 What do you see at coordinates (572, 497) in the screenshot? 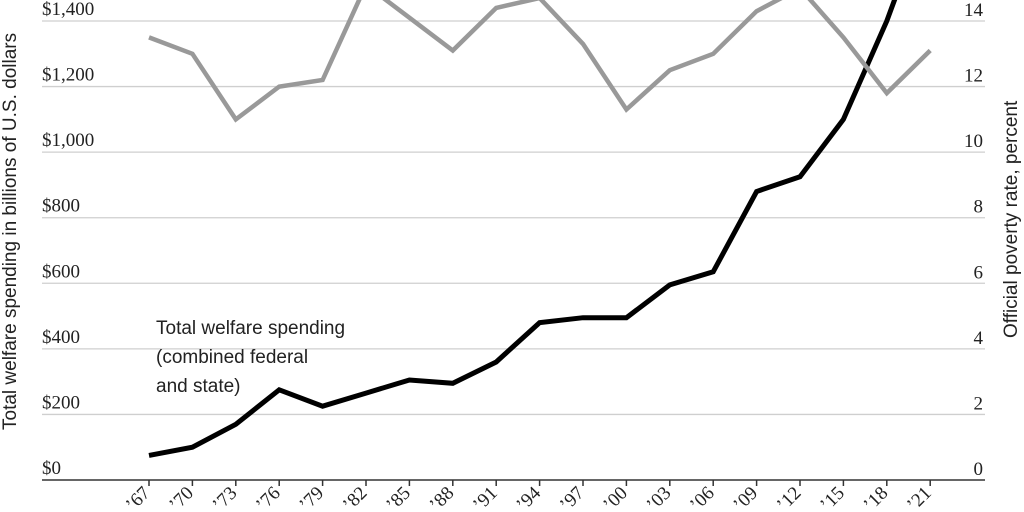
I see `x-tick-label: ’97` at bounding box center [572, 497].